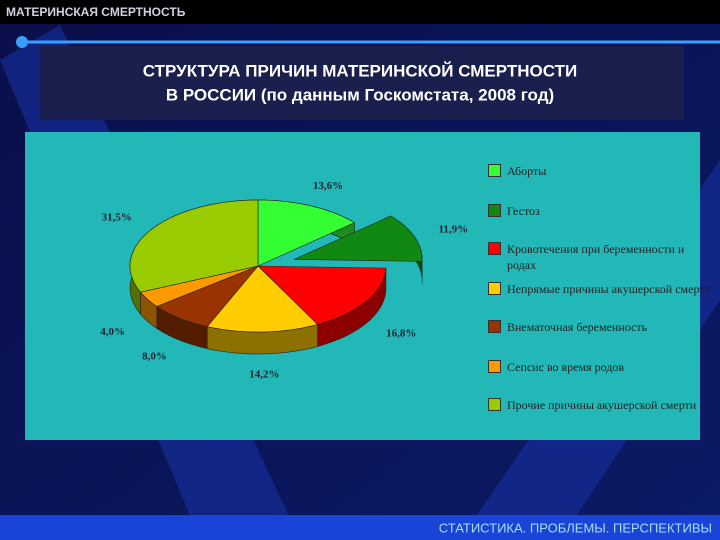 The width and height of the screenshot is (720, 540). Describe the element at coordinates (523, 211) in the screenshot. I see `legend-label: Гестоз` at that location.